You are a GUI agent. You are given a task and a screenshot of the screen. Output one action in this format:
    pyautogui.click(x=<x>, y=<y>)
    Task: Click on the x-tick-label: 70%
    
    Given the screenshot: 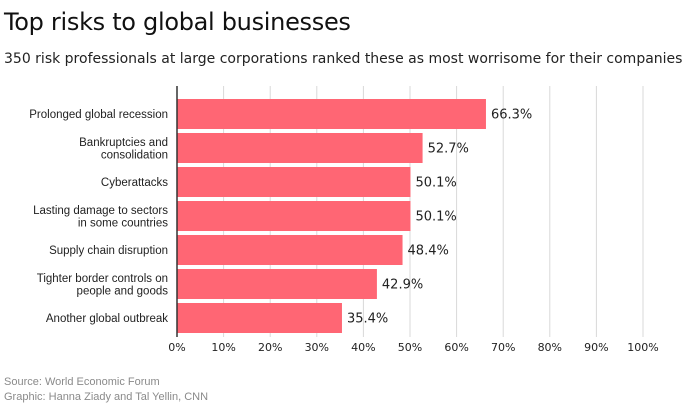 What is the action you would take?
    pyautogui.click(x=503, y=347)
    